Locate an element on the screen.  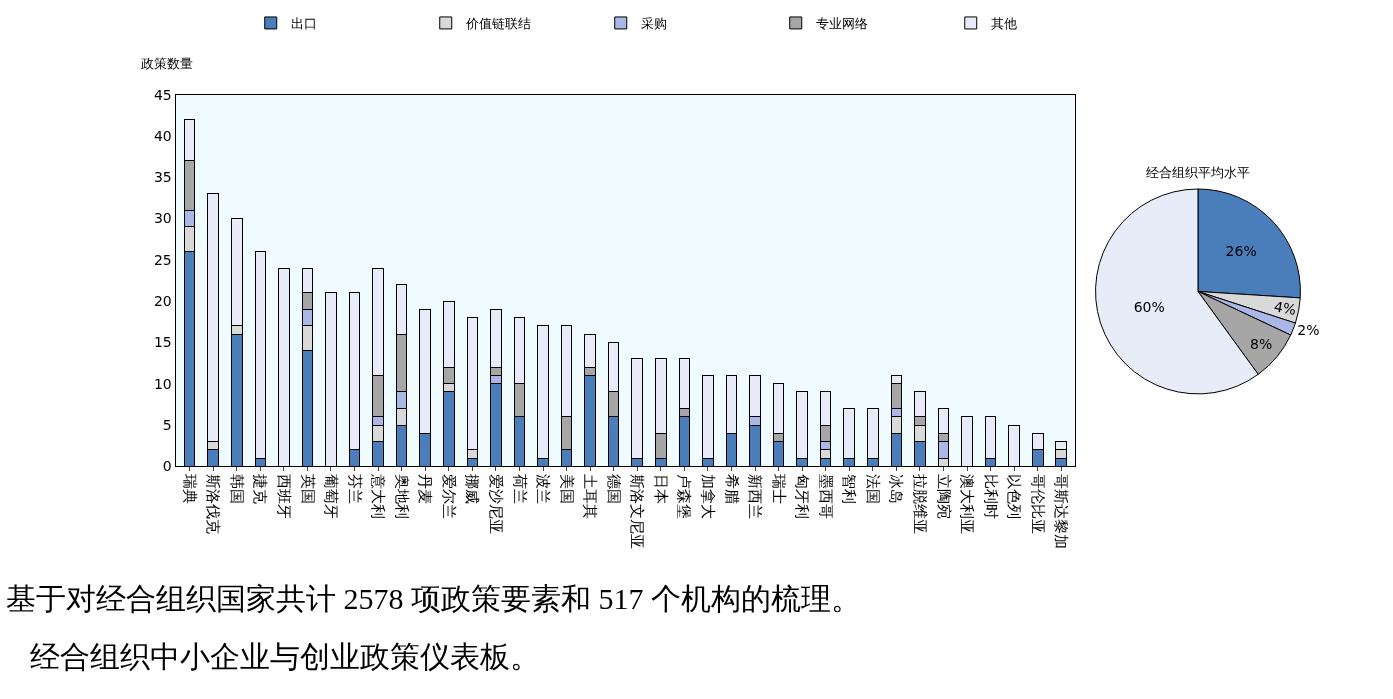
x-tick-label: 哥斯达黎加 is located at coordinates (1061, 512).